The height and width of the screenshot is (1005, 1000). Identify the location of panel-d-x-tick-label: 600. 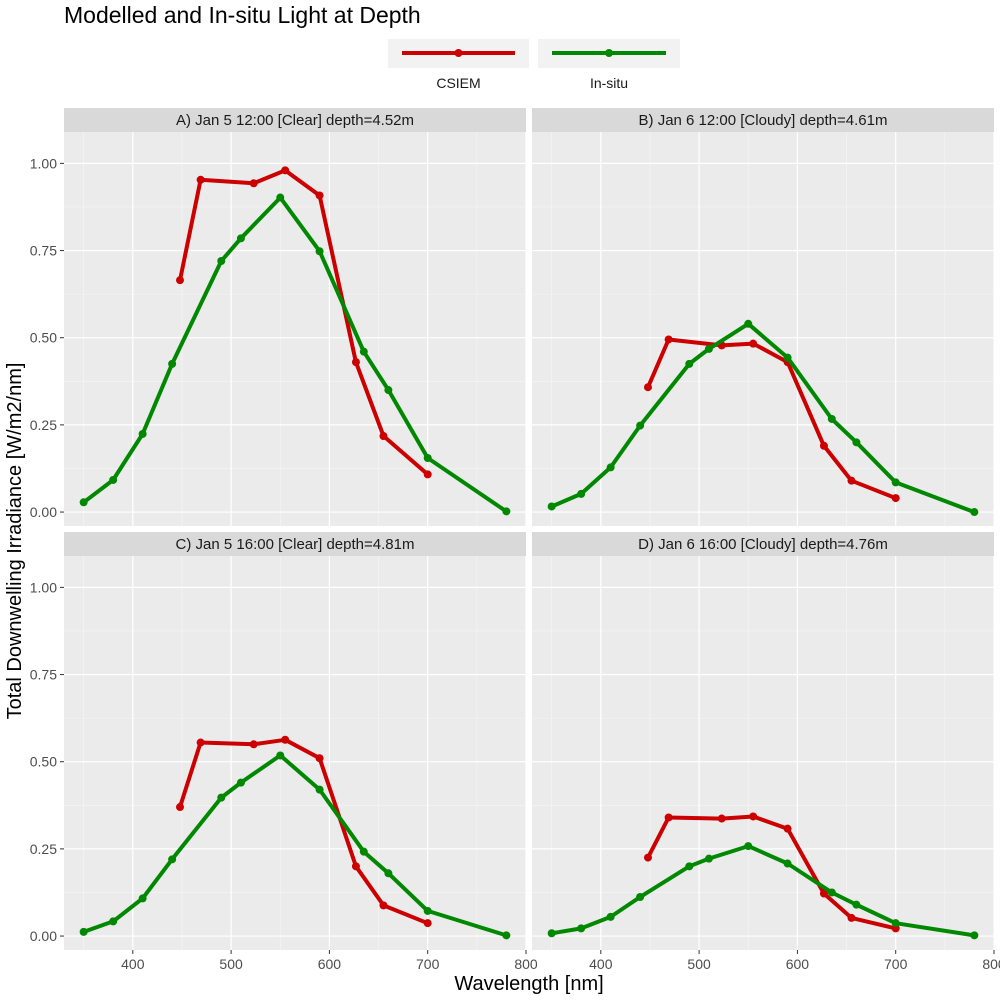
(798, 964).